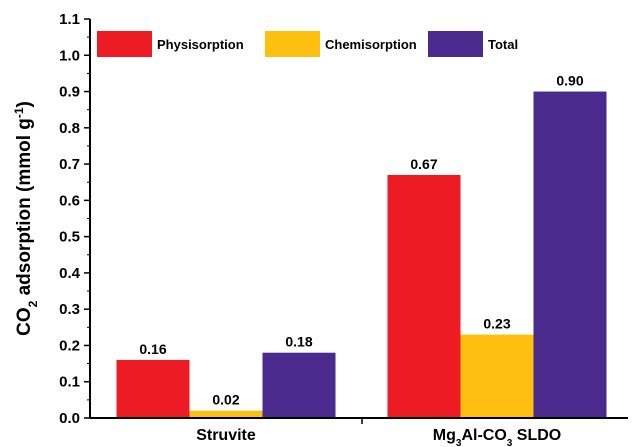 This screenshot has height=447, width=633. What do you see at coordinates (496, 324) in the screenshot?
I see `data-label: 0.23` at bounding box center [496, 324].